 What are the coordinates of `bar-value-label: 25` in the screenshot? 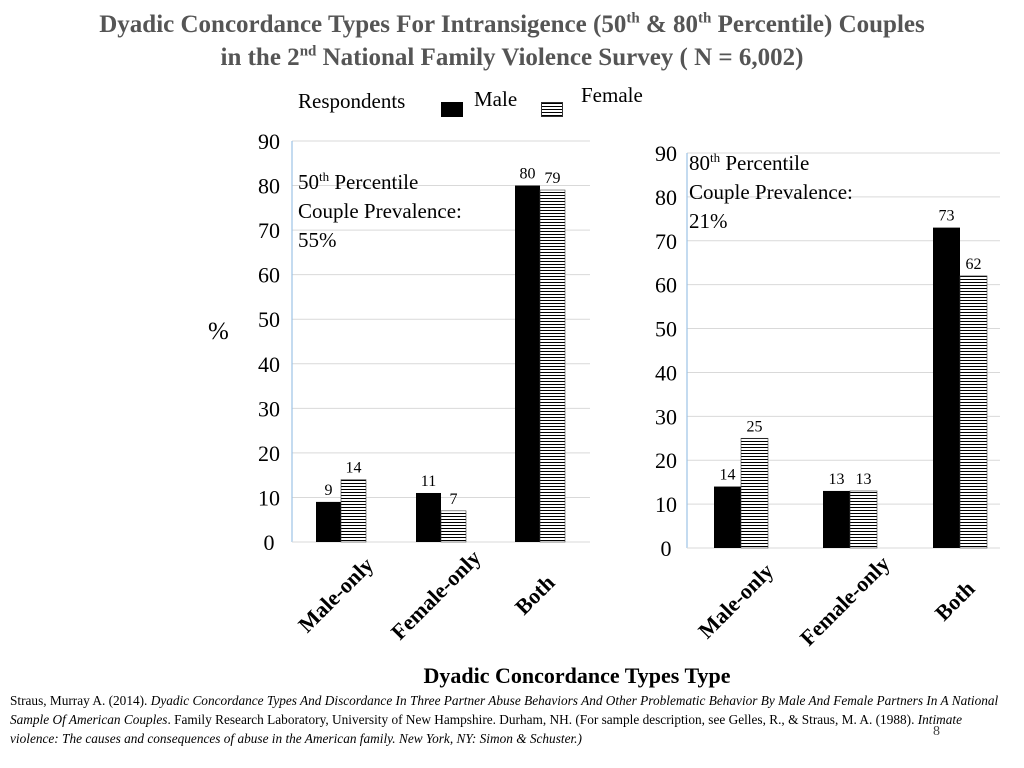 It's located at (755, 426).